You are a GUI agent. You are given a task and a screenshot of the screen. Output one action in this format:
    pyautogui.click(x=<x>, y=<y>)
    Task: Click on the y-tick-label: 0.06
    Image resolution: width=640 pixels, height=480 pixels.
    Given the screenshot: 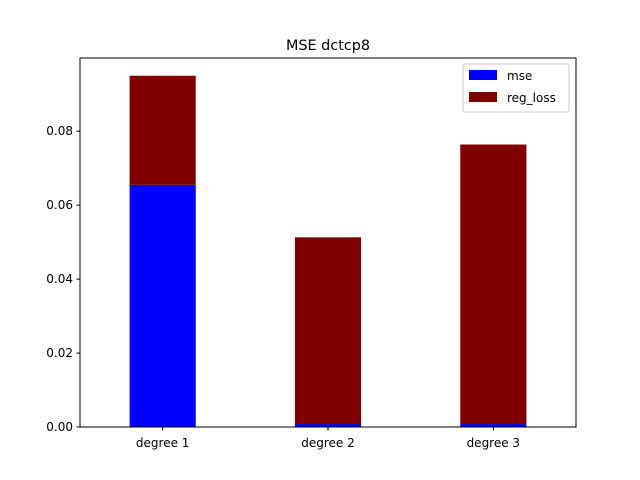 What is the action you would take?
    pyautogui.click(x=59, y=205)
    